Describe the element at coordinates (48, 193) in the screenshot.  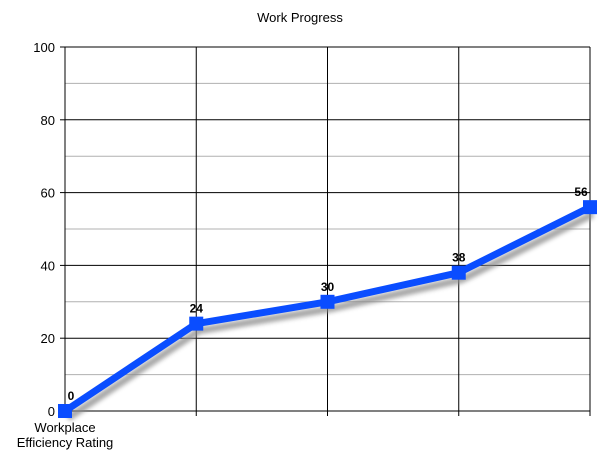
I see `y-tick-label: 60` at that location.